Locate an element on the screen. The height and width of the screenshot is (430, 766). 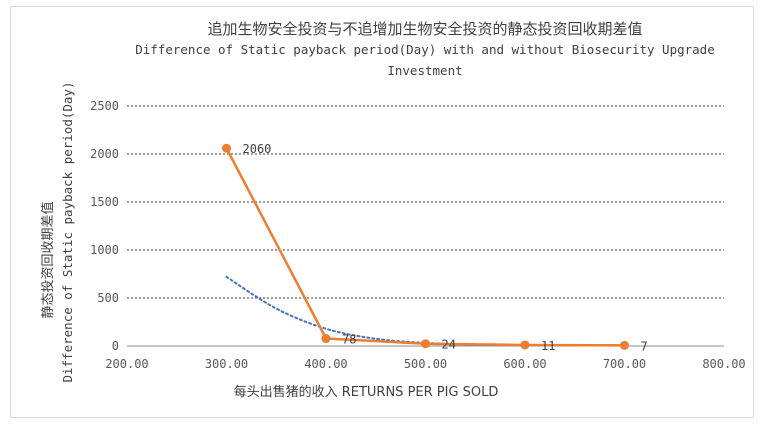
y-tick-label-2500: 2500 is located at coordinates (104, 106).